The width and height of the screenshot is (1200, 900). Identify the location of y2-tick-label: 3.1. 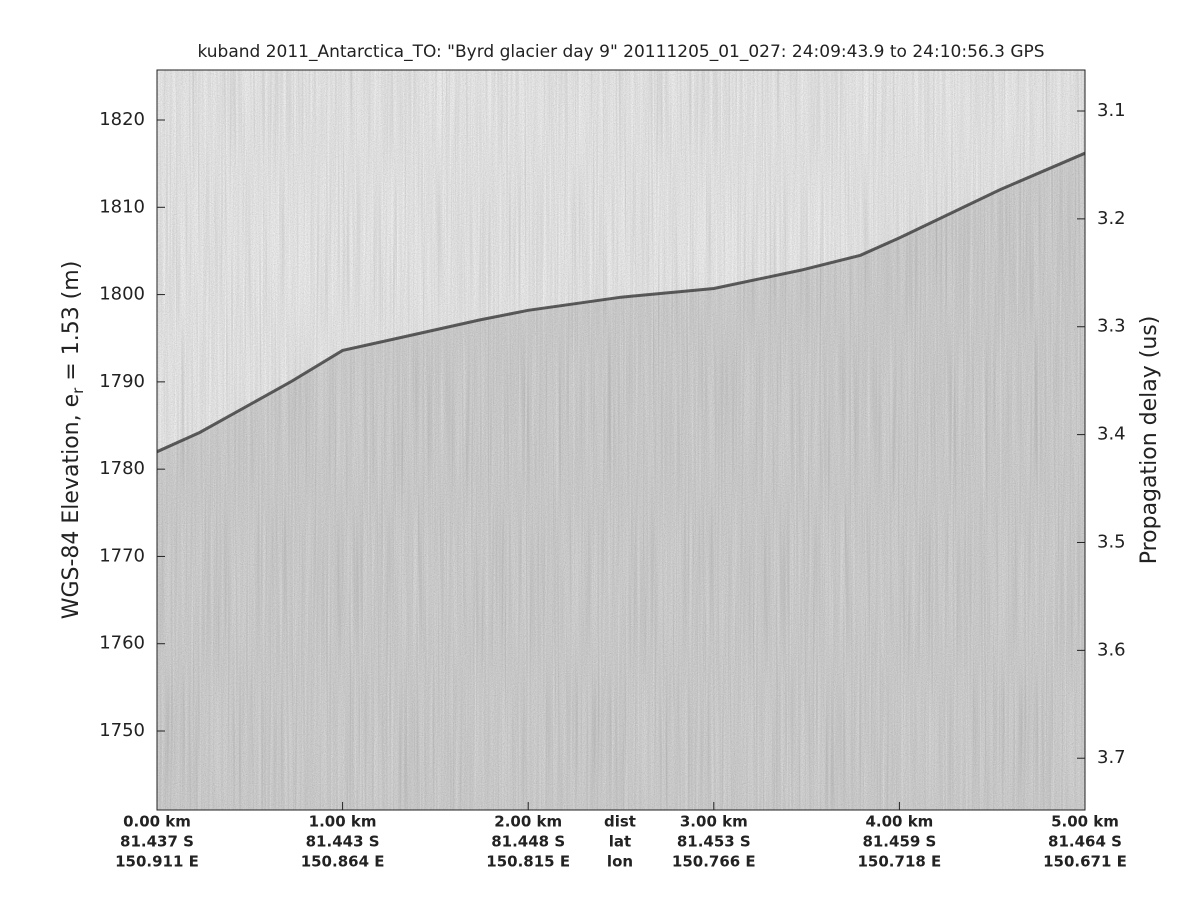
(1111, 110).